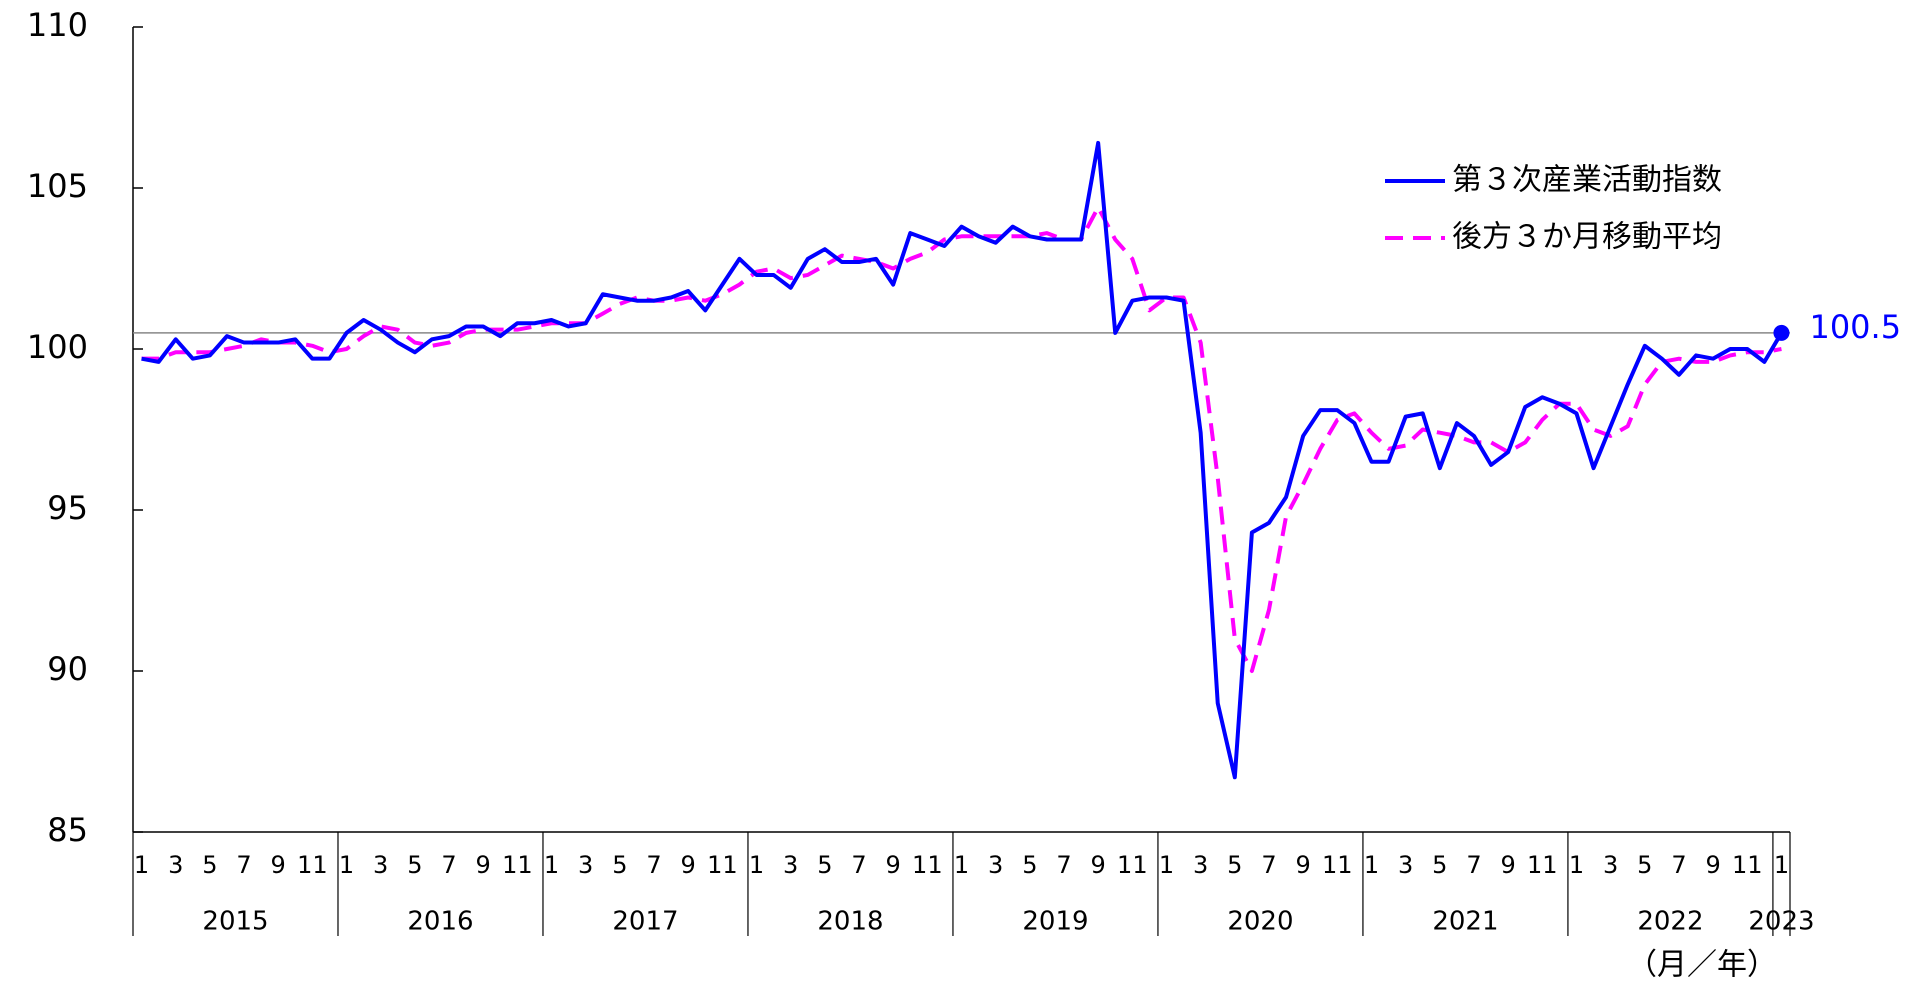 Image resolution: width=1921 pixels, height=1000 pixels. Describe the element at coordinates (1465, 922) in the screenshot. I see `year-label: 2021` at that location.